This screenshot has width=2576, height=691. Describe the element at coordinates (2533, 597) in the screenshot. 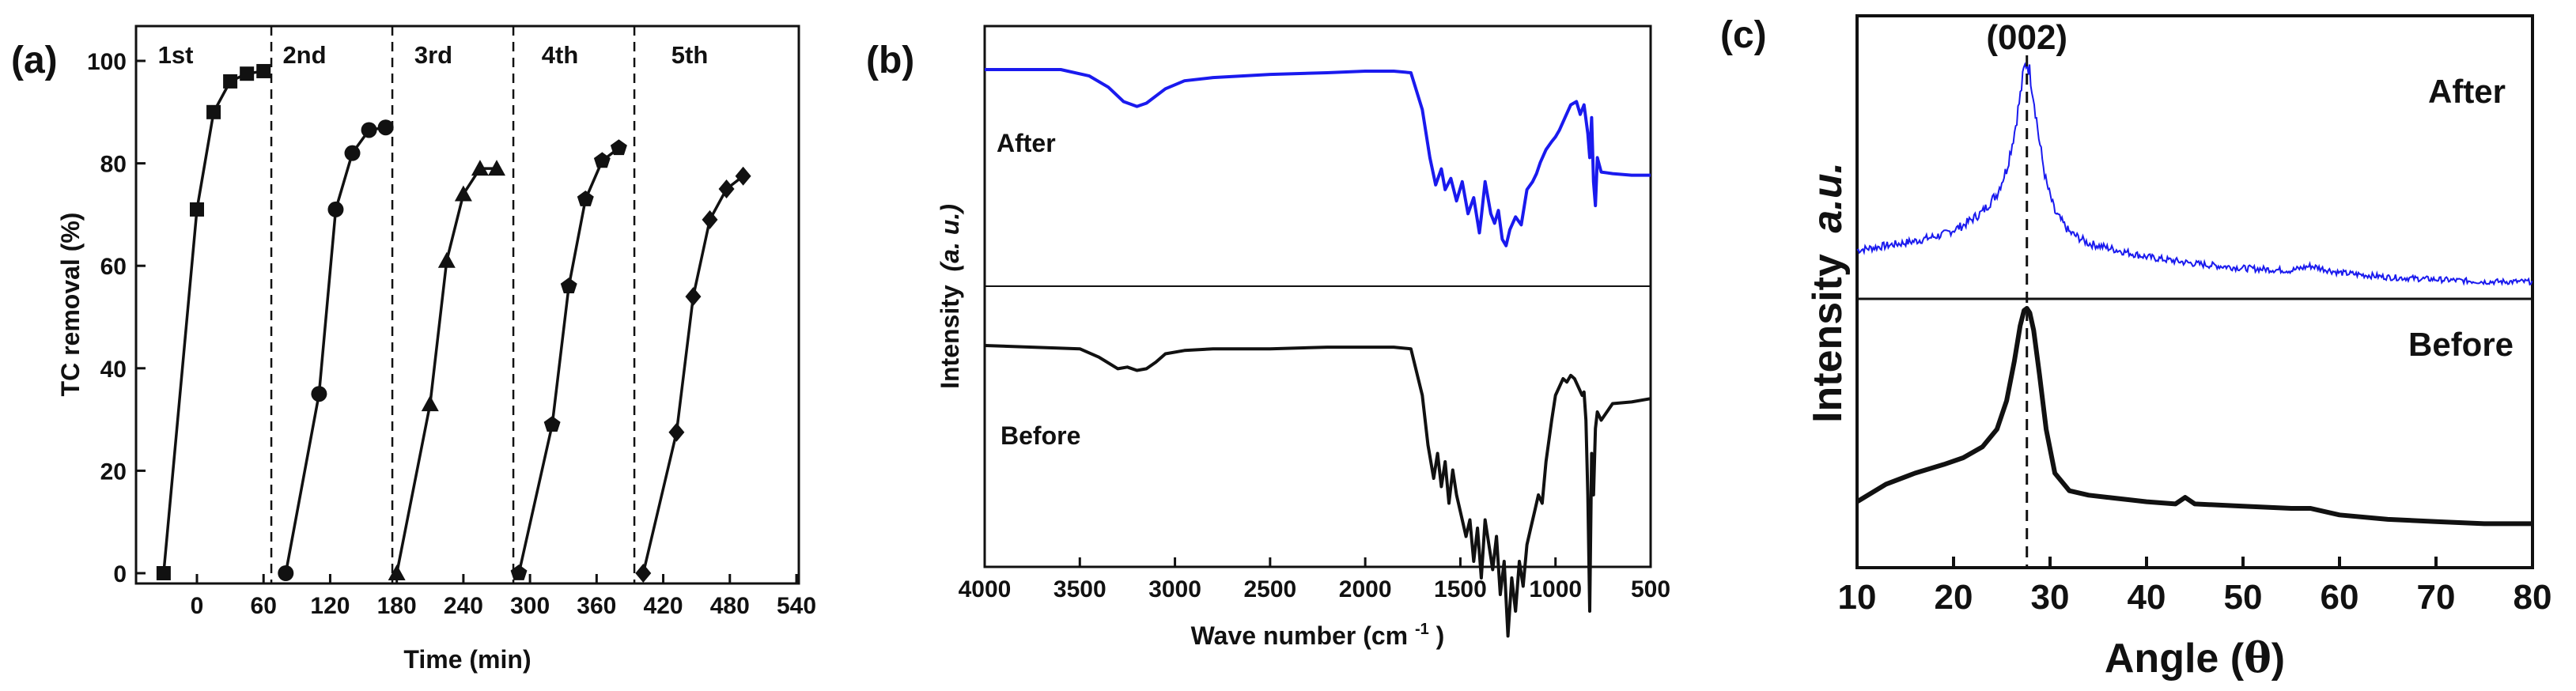

I see `panel-c-xtick-label: 80` at that location.